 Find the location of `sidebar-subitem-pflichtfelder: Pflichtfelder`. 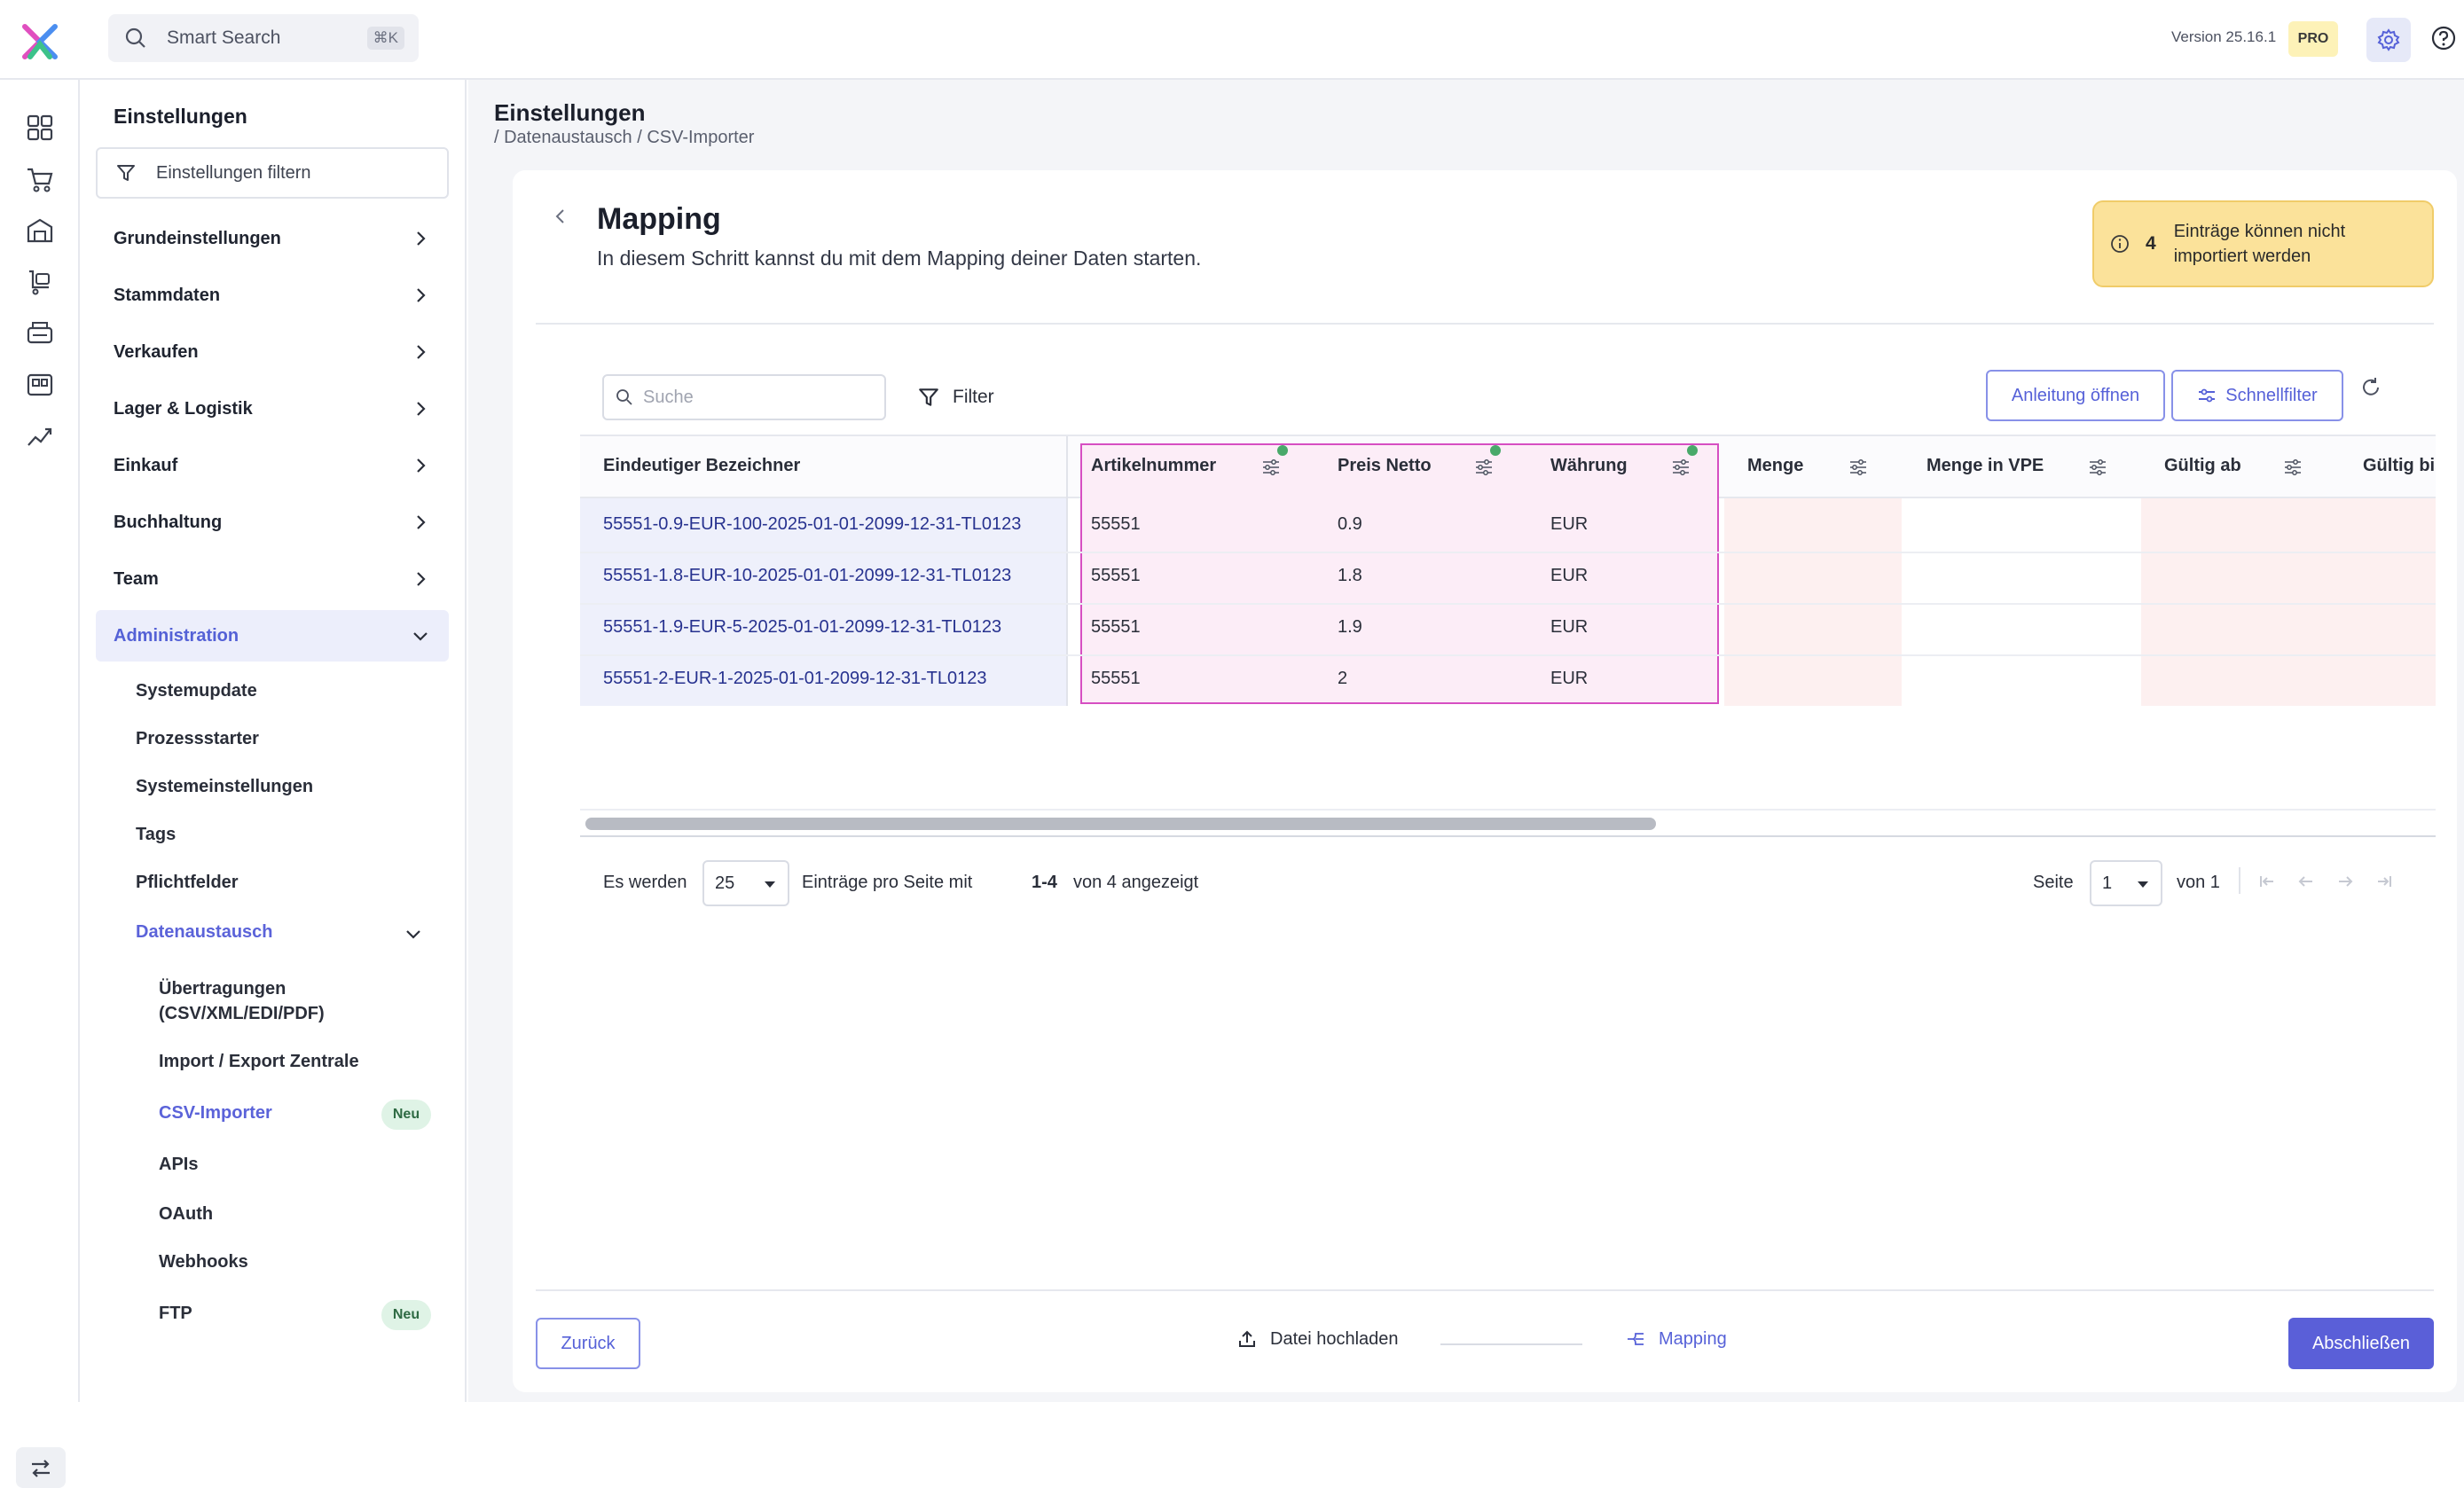

sidebar-subitem-pflichtfelder: Pflichtfelder is located at coordinates (187, 882).